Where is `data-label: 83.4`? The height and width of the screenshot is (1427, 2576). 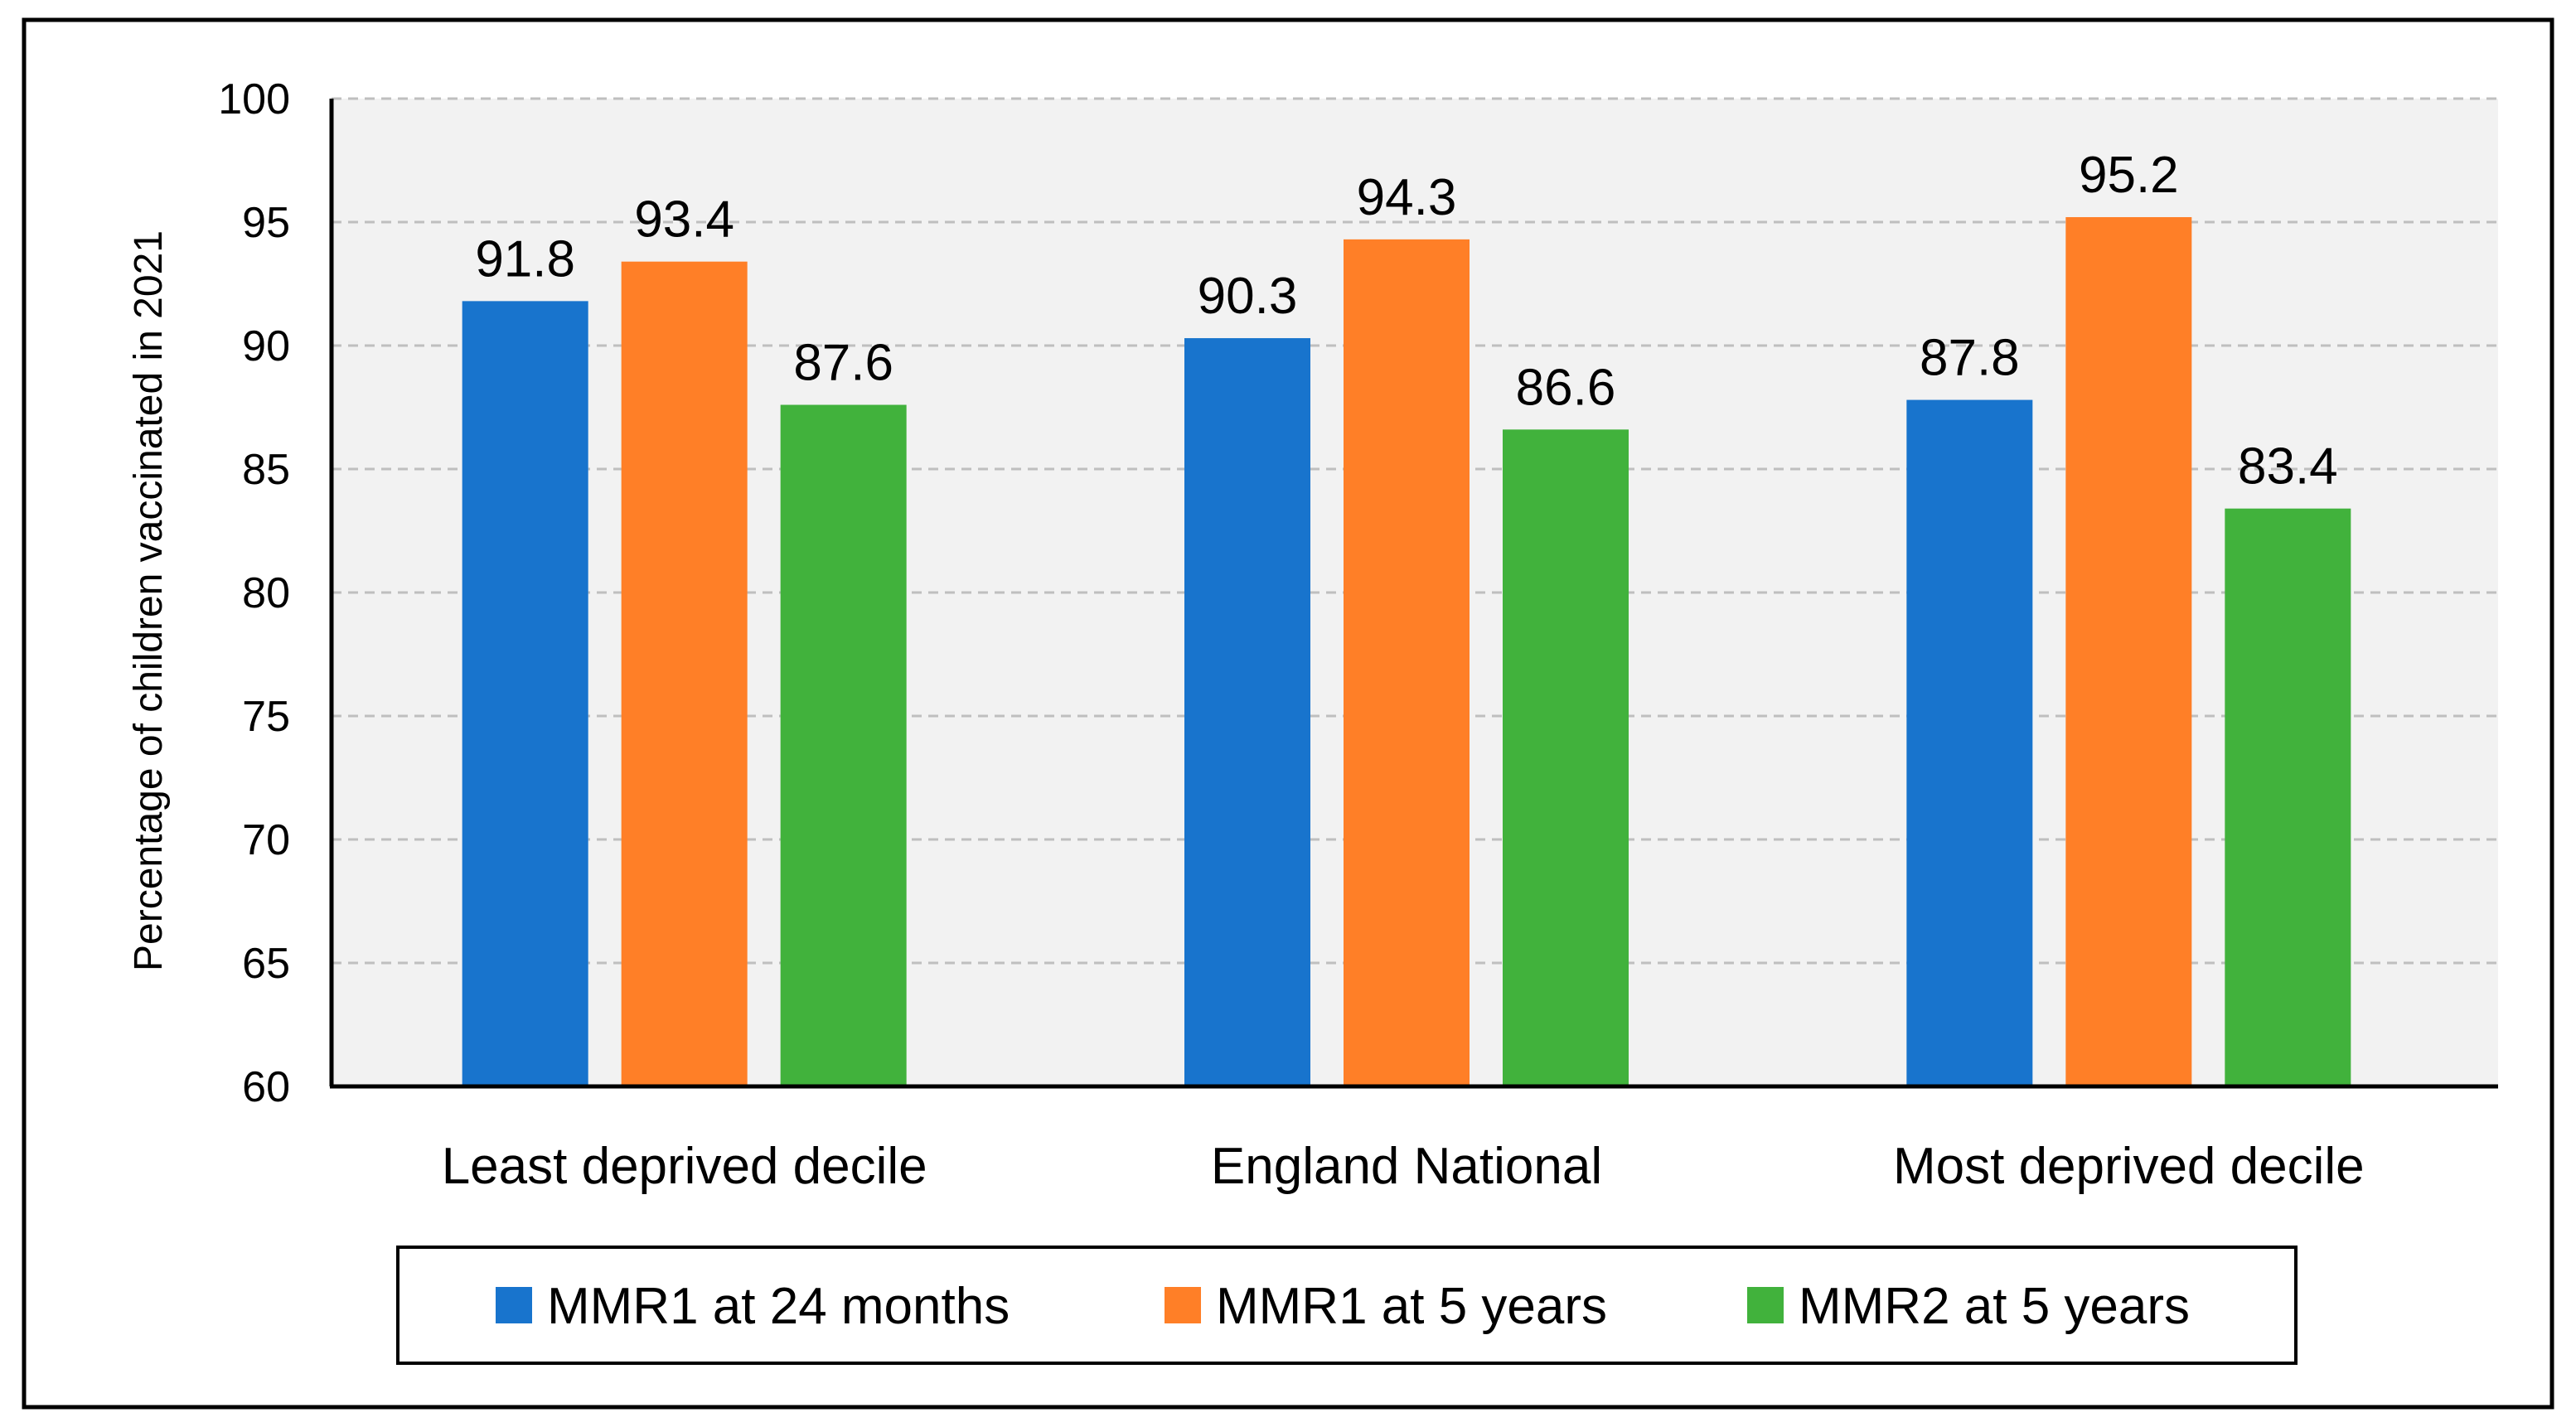 data-label: 83.4 is located at coordinates (2288, 467).